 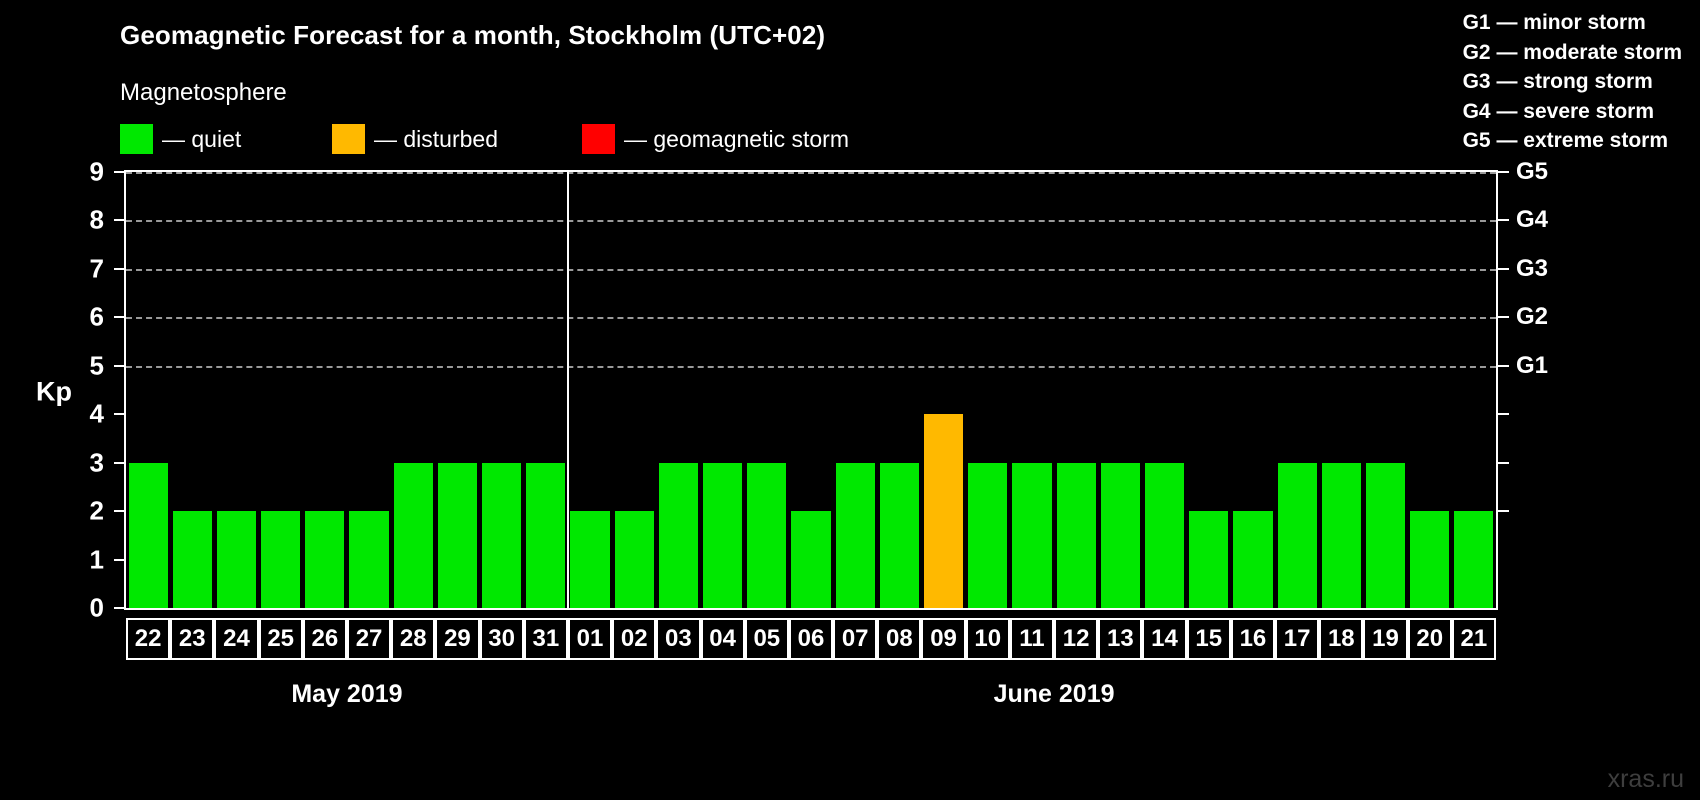 I want to click on g-tick-mark-g5, so click(x=1503, y=172).